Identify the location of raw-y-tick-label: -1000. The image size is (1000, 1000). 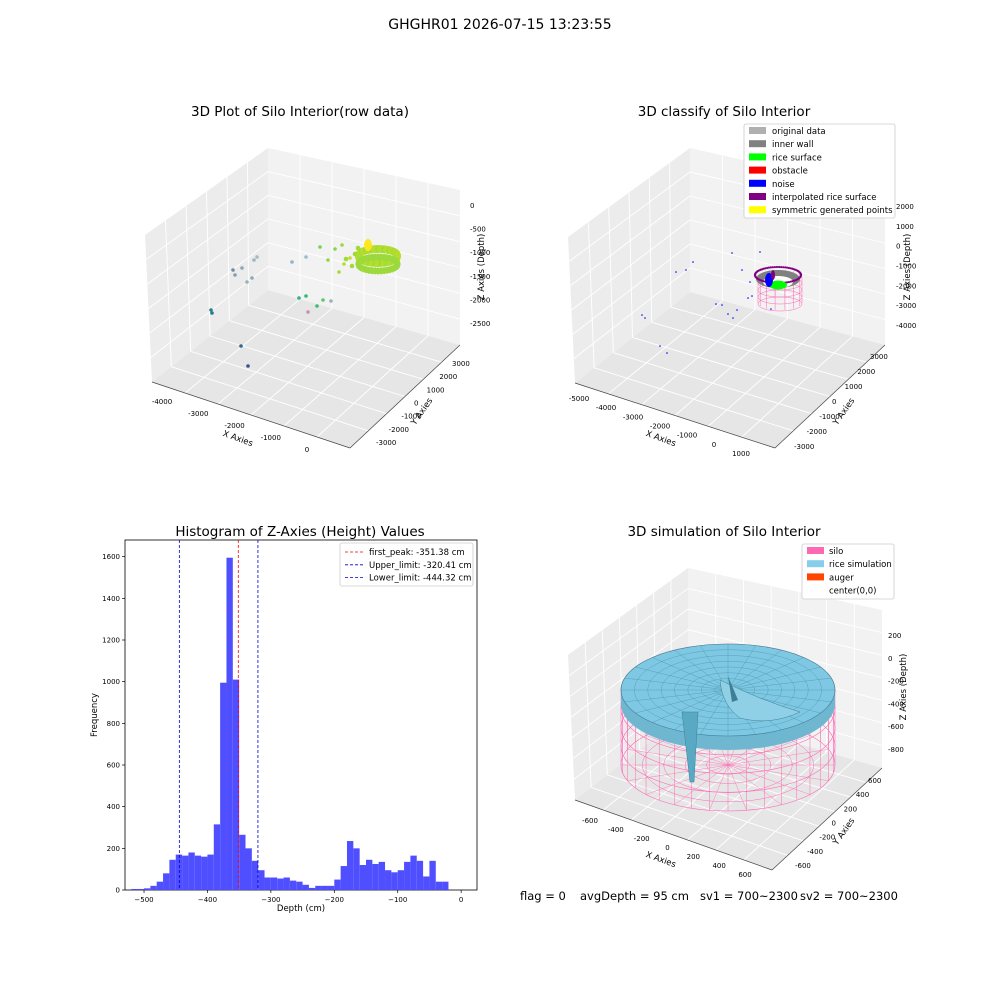
(411, 417).